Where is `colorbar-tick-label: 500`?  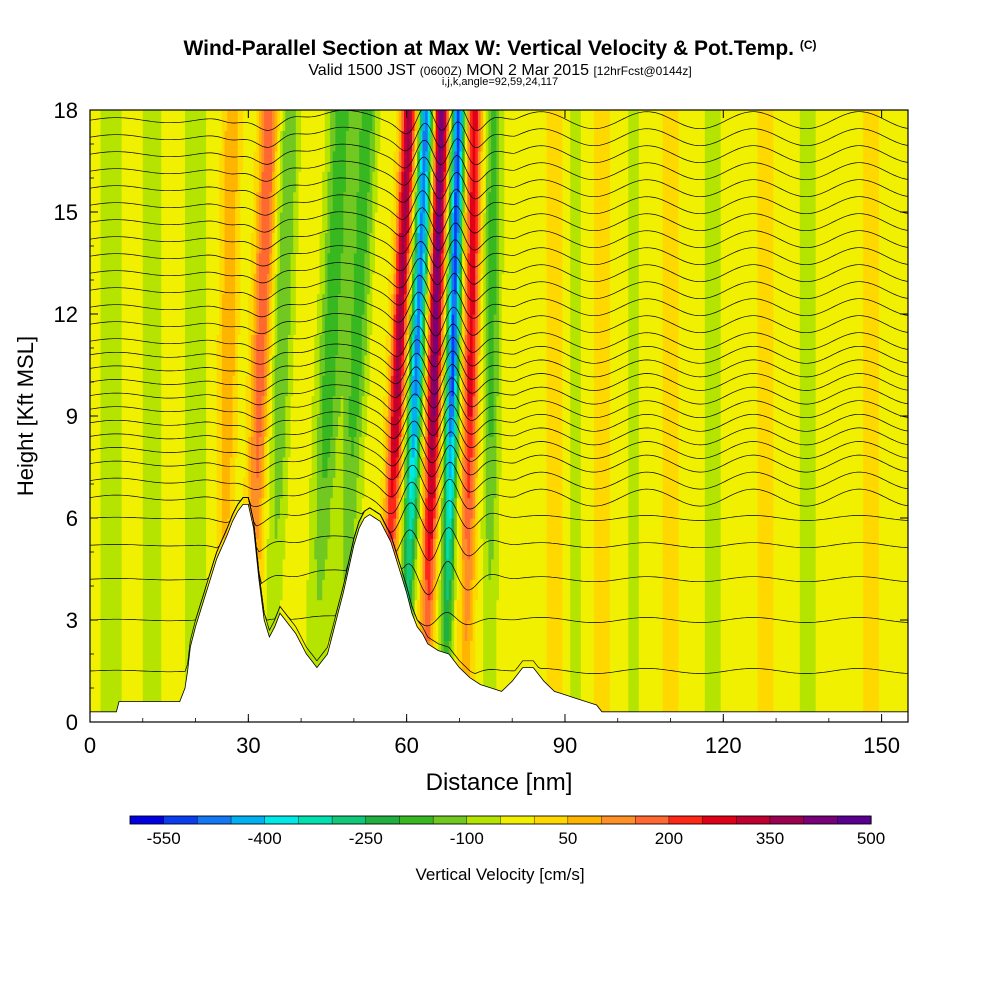
colorbar-tick-label: 500 is located at coordinates (871, 838).